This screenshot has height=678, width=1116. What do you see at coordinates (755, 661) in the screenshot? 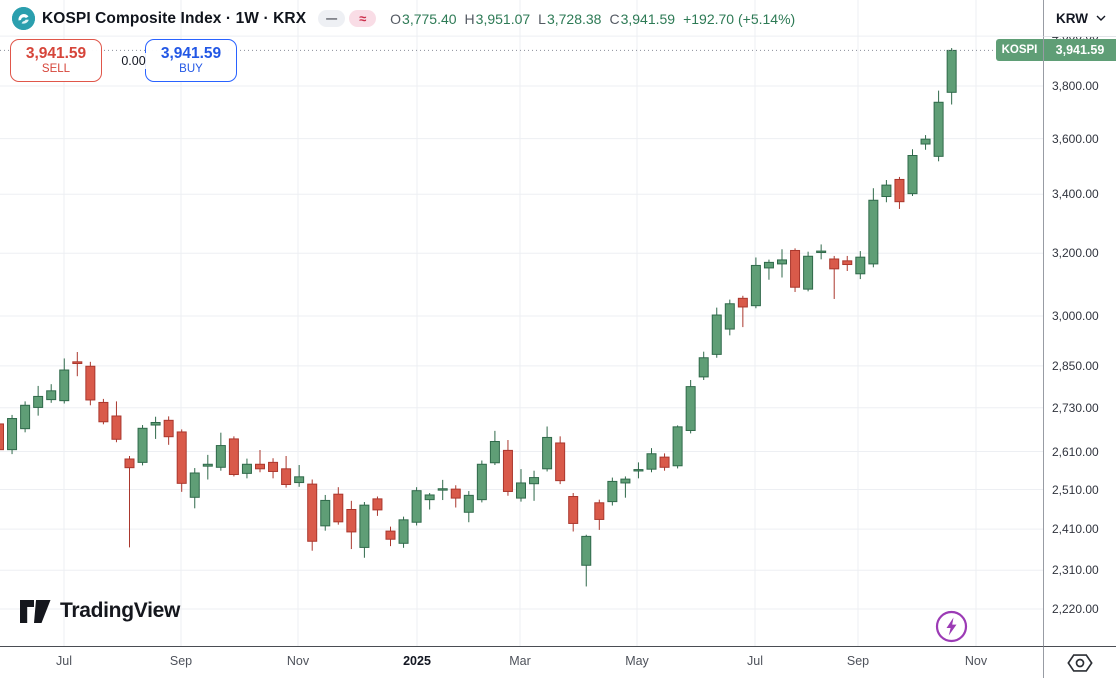
I see `time-tick-label: Jul` at bounding box center [755, 661].